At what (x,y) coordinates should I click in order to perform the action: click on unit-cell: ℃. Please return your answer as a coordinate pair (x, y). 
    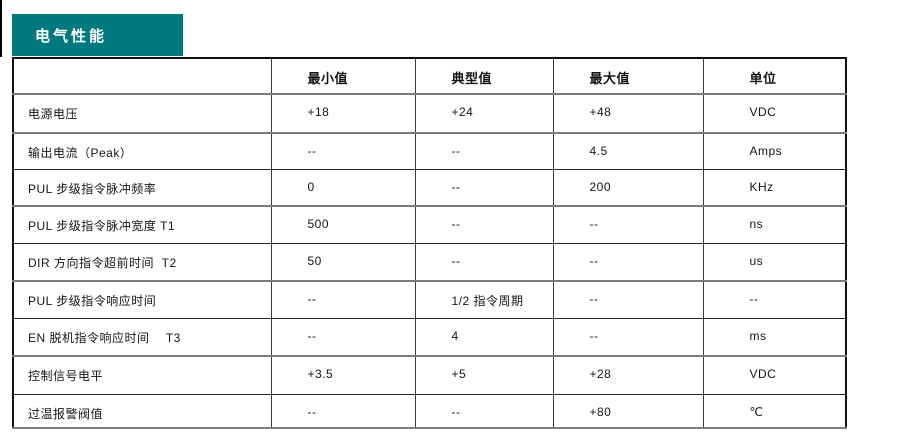
    Looking at the image, I should click on (774, 411).